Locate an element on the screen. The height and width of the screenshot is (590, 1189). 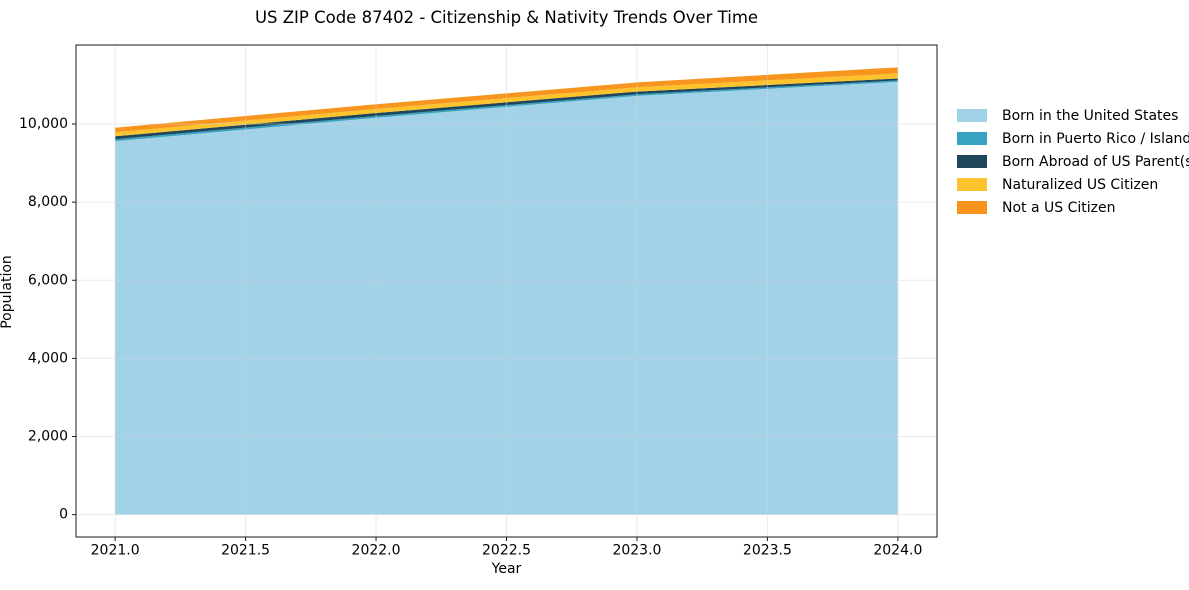
legend-label: Not a US Citizen is located at coordinates (1059, 207).